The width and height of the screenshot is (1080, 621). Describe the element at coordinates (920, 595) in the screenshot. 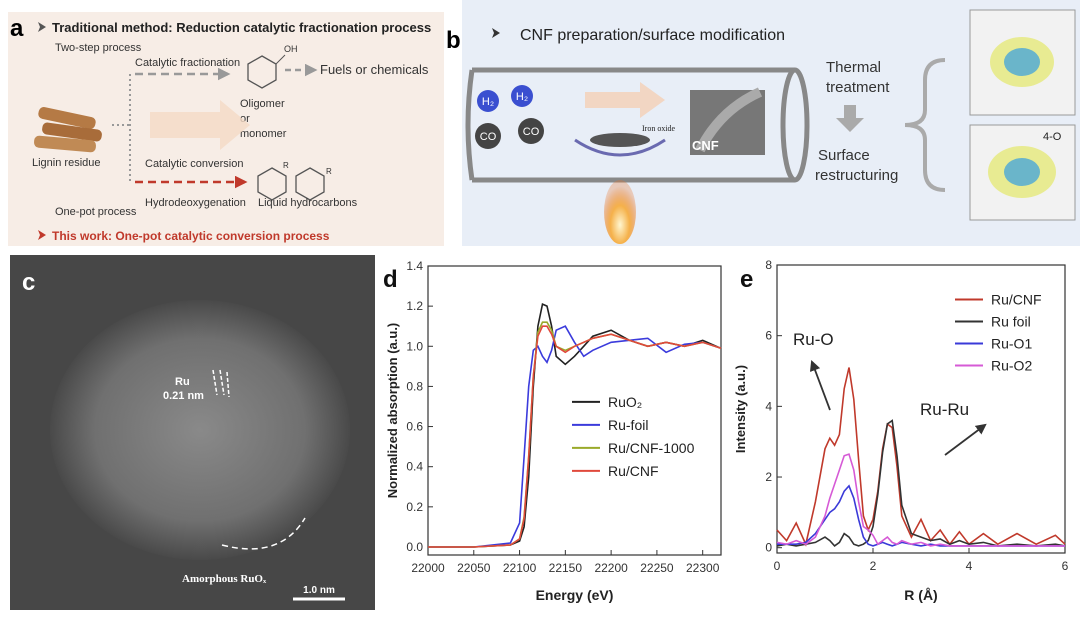

I see `x-axis-label: R (Å)` at that location.